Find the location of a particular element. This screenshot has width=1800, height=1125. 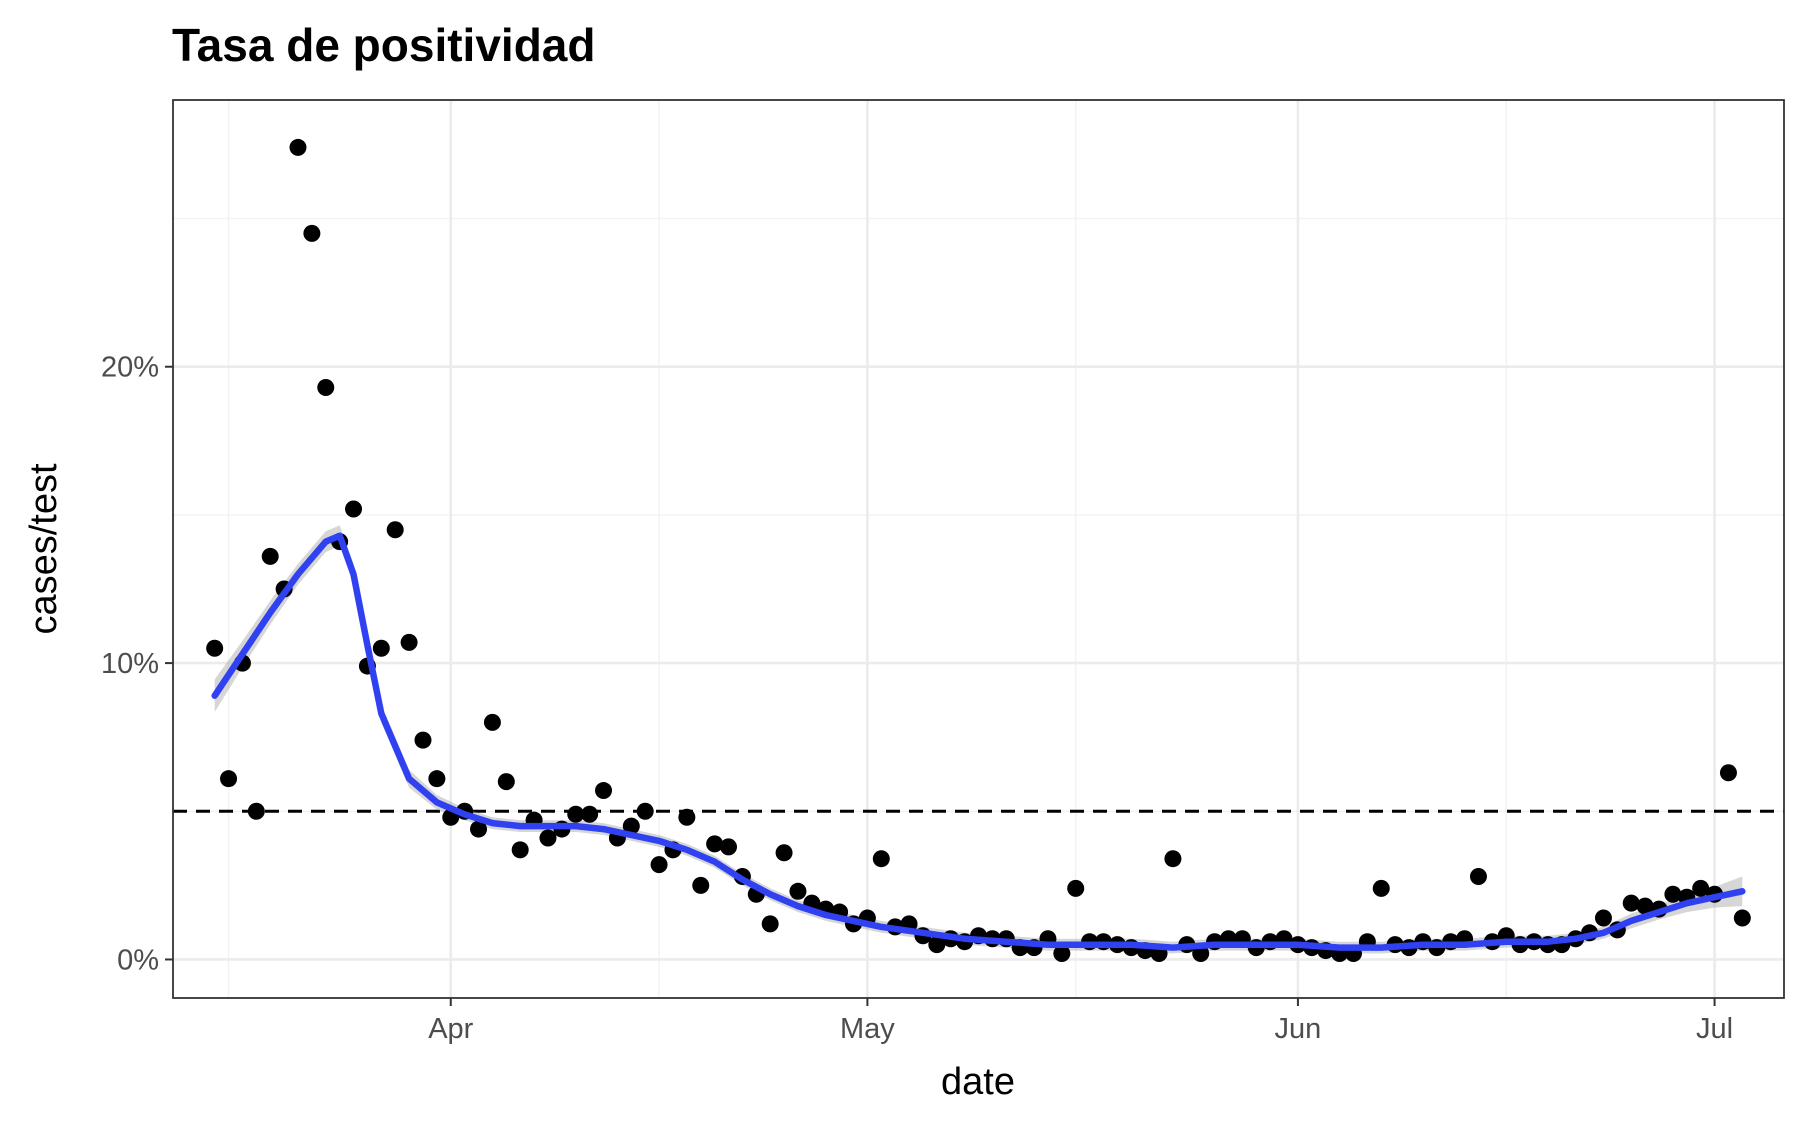

y-axis: 0% 10% 20% is located at coordinates (137, 664).